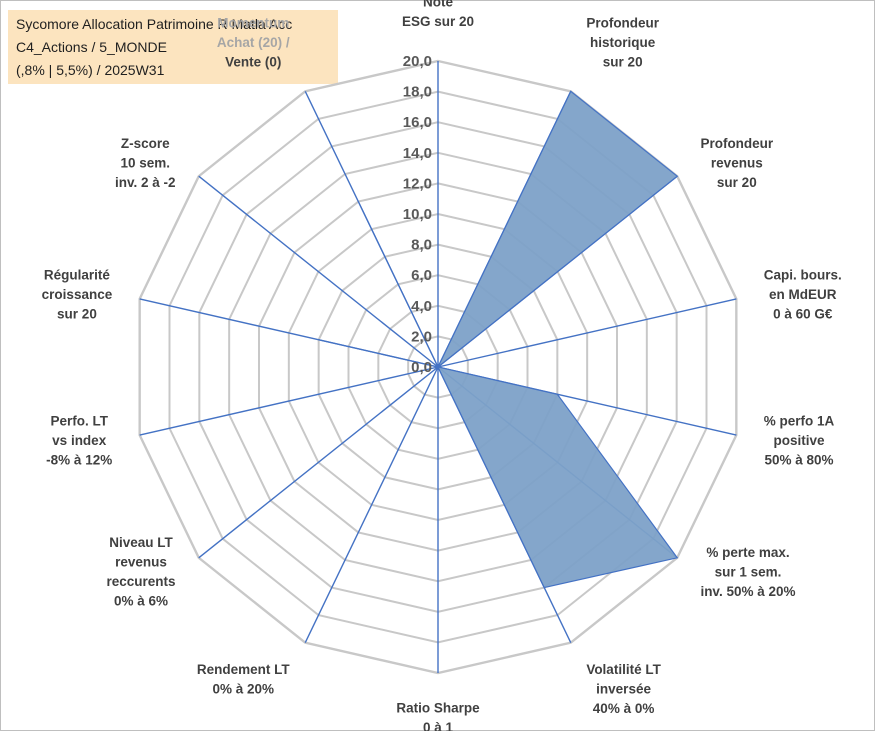 The image size is (875, 731). I want to click on axis-label: Ratio Sharpe, so click(438, 708).